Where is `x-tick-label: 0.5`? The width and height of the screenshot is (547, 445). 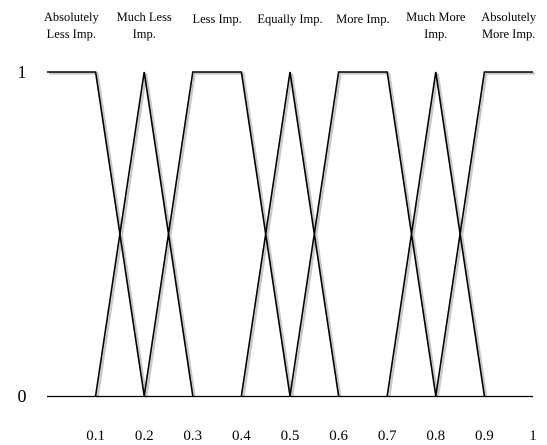 x-tick-label: 0.5 is located at coordinates (290, 436).